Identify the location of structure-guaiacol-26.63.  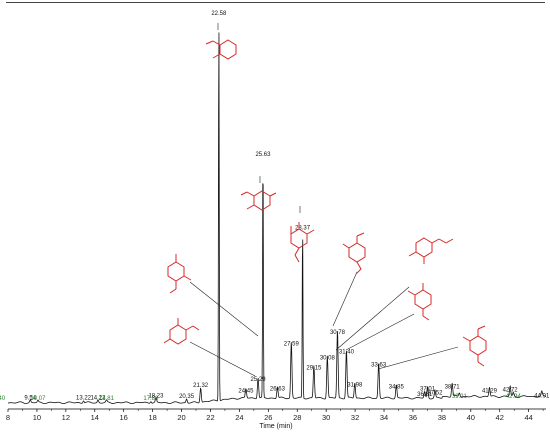
(181, 331).